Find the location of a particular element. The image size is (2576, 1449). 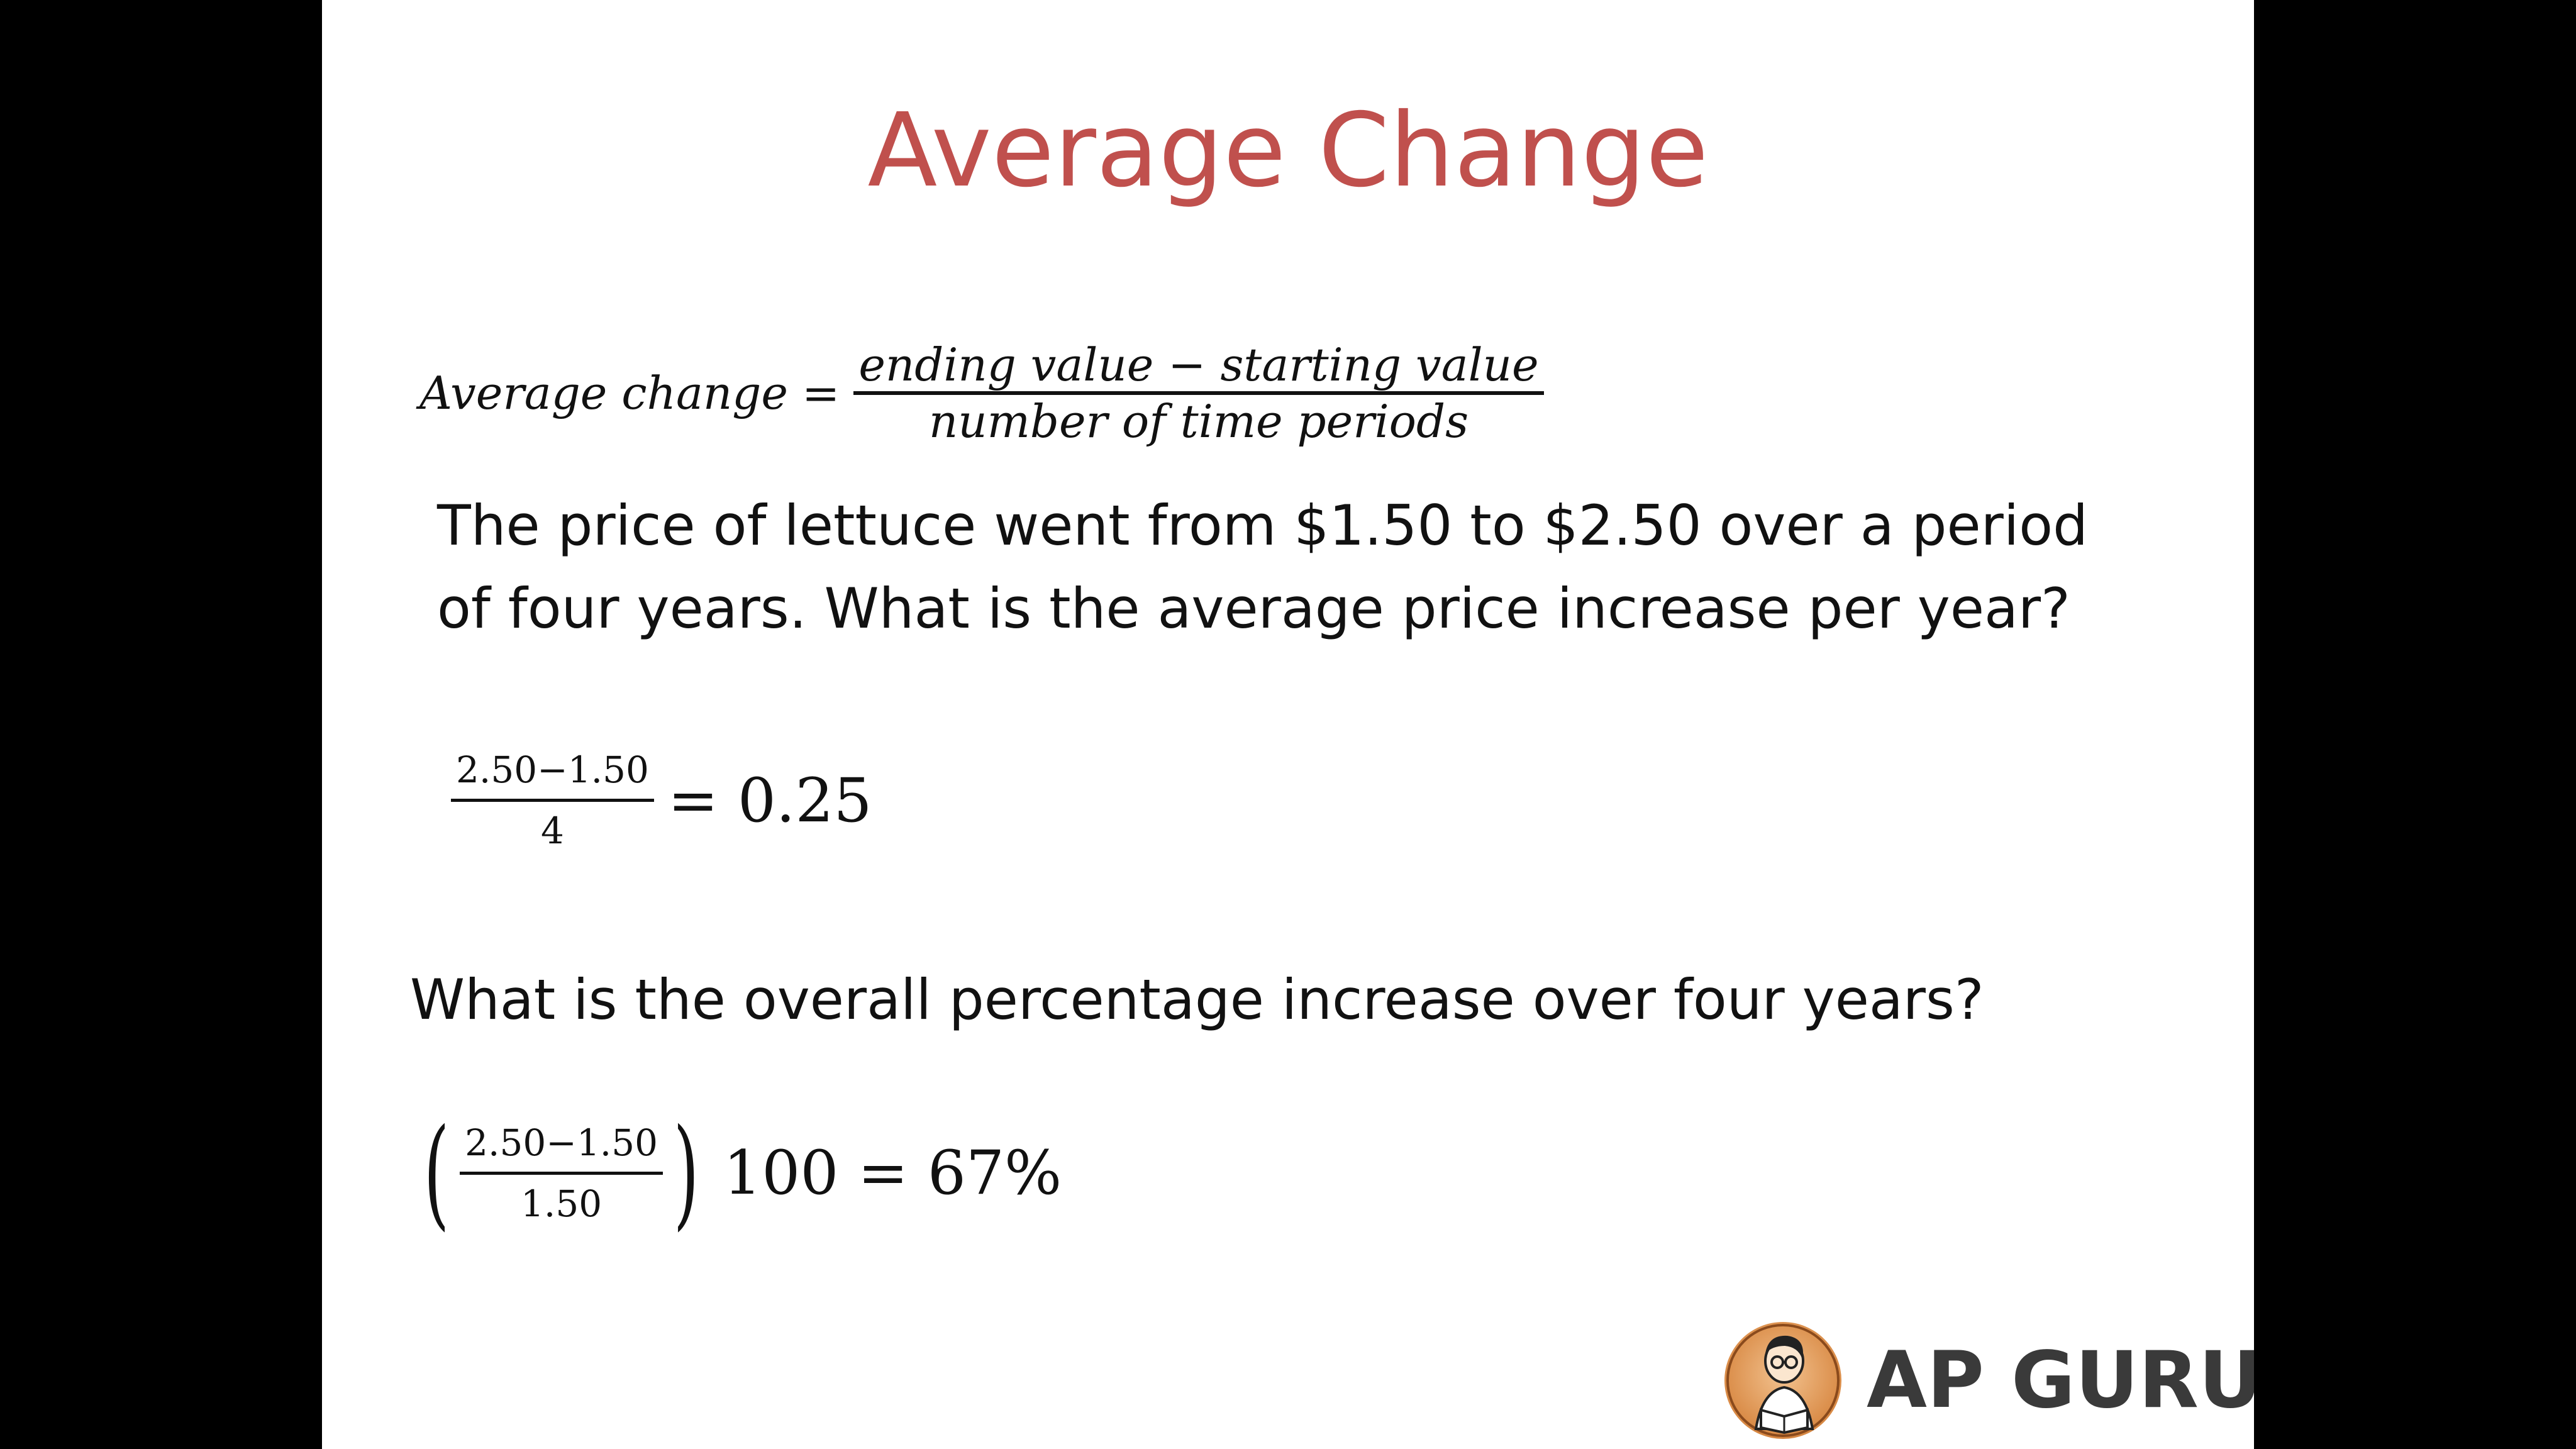

ap-guru-logo: AP GURU is located at coordinates (1989, 1380).